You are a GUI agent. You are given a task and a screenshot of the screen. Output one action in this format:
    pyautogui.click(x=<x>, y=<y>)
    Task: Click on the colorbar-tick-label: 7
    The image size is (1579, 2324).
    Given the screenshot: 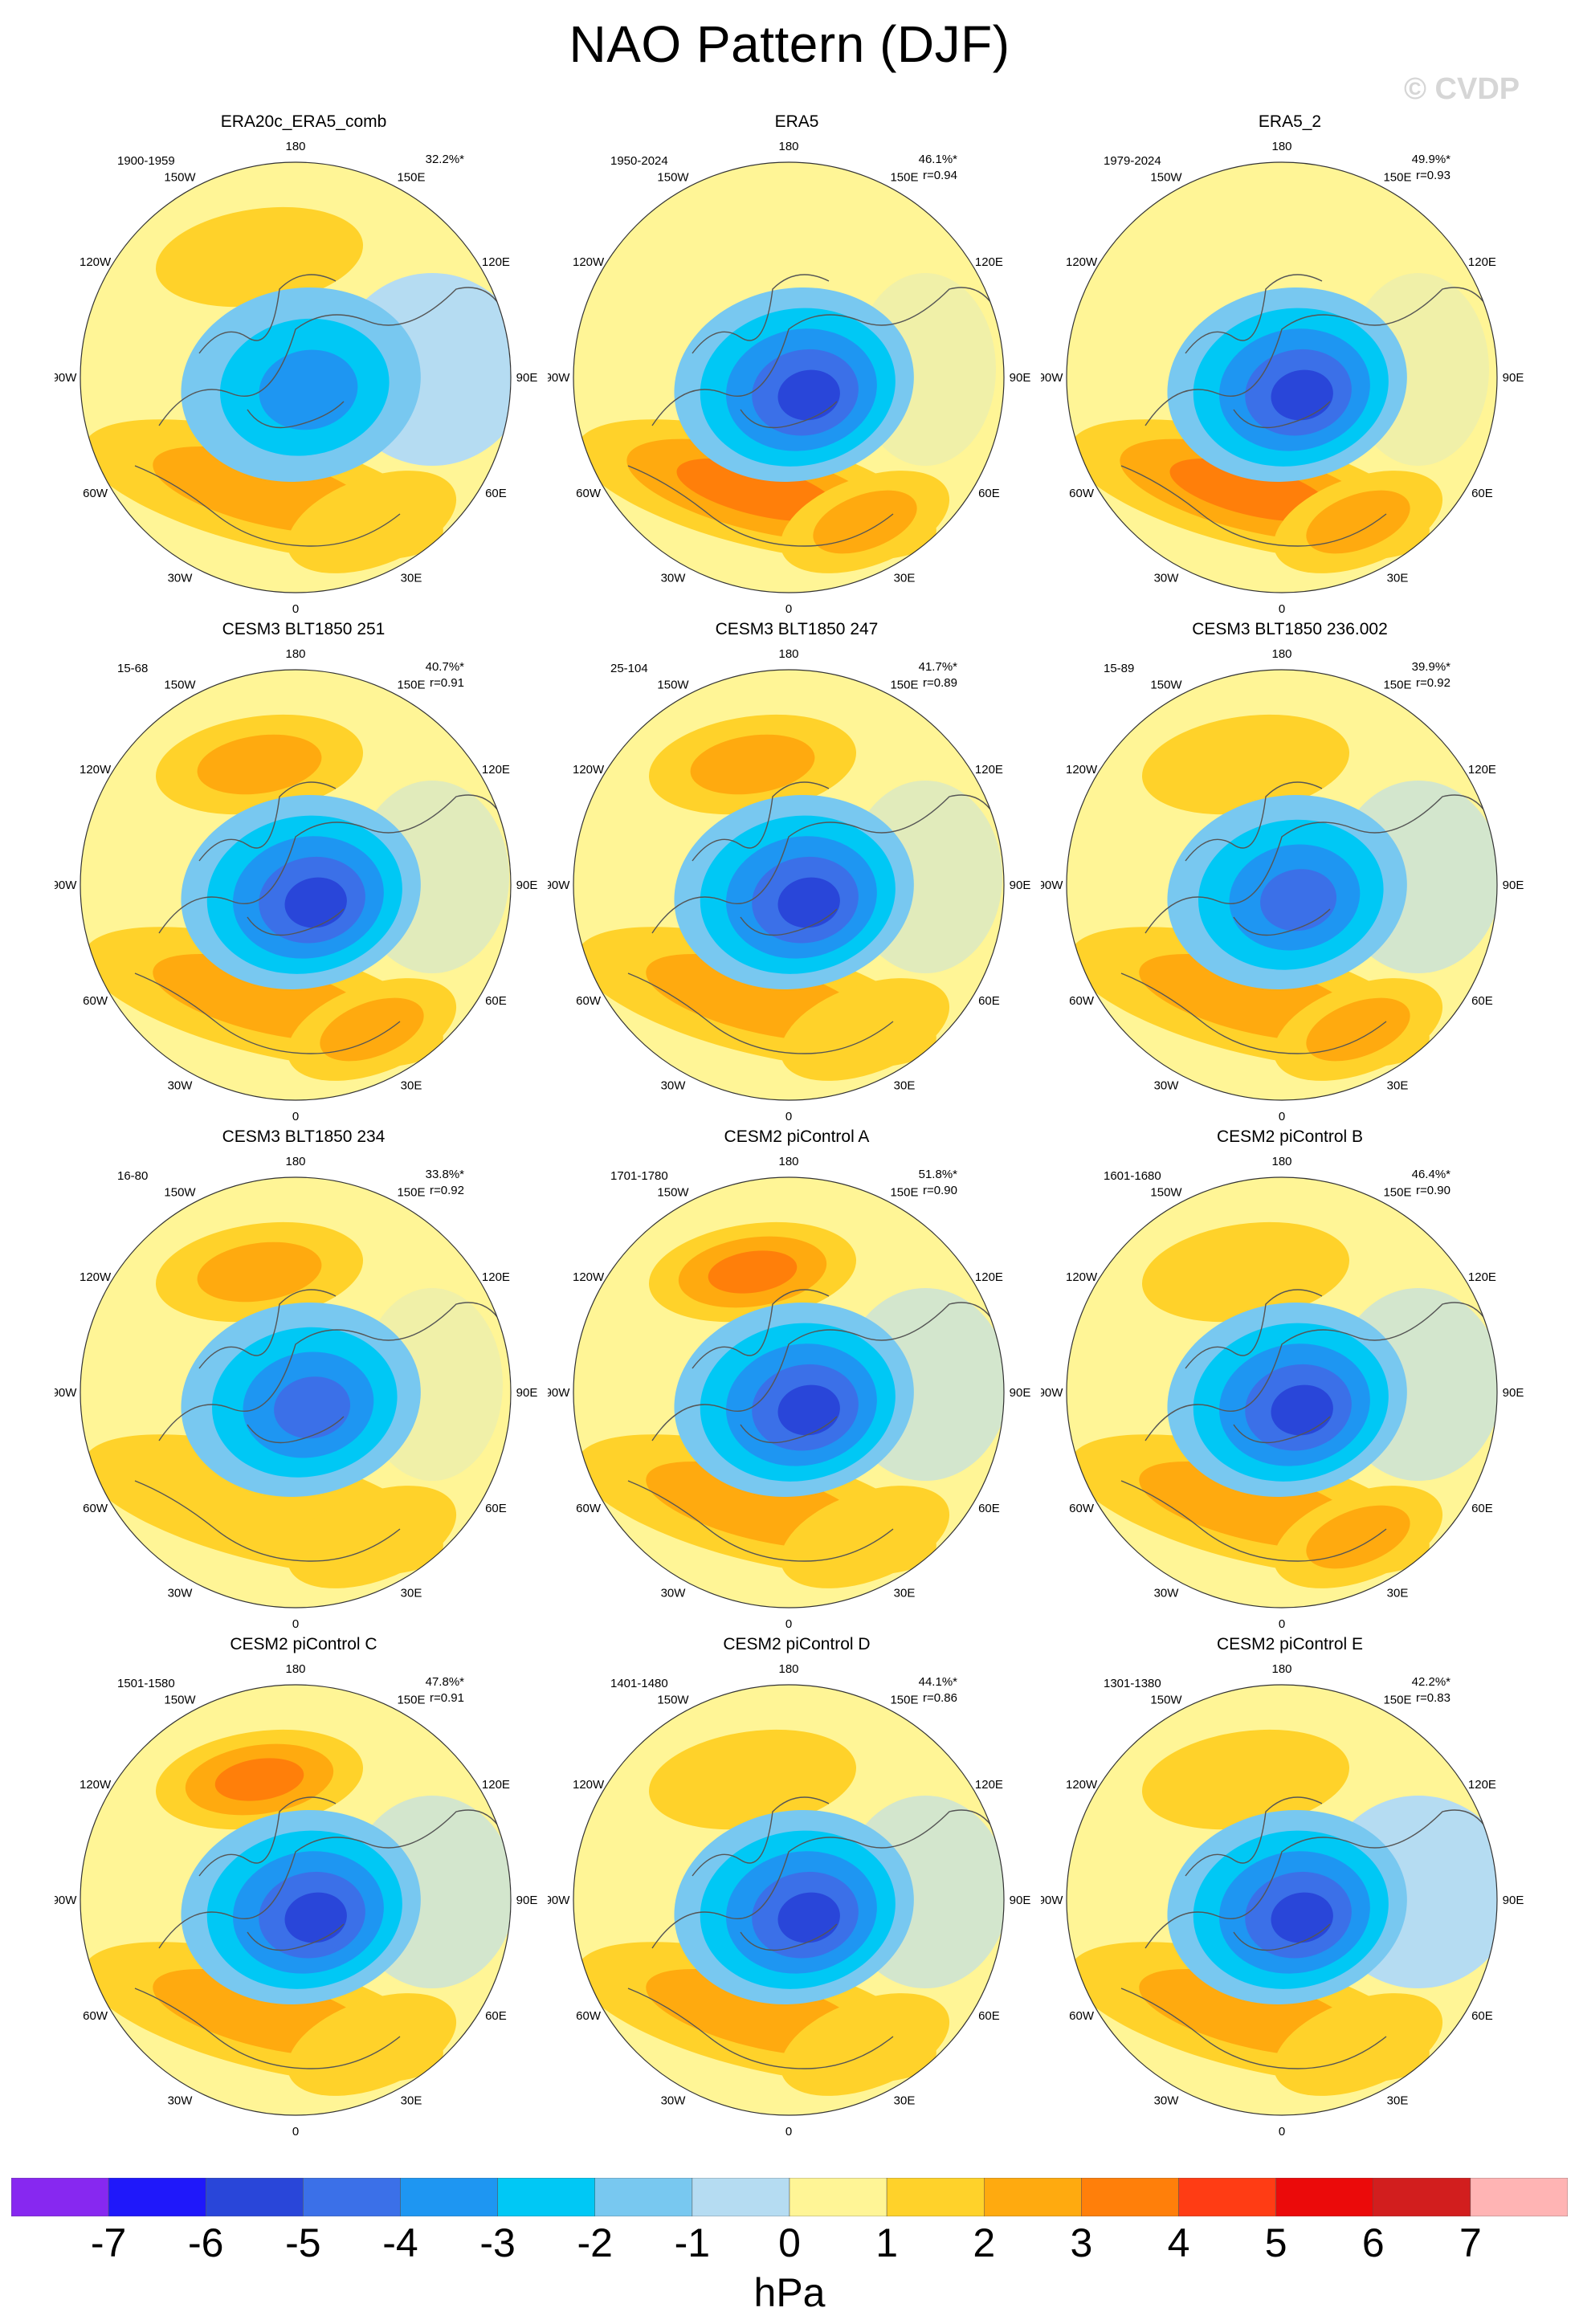 What is the action you would take?
    pyautogui.click(x=1470, y=2243)
    